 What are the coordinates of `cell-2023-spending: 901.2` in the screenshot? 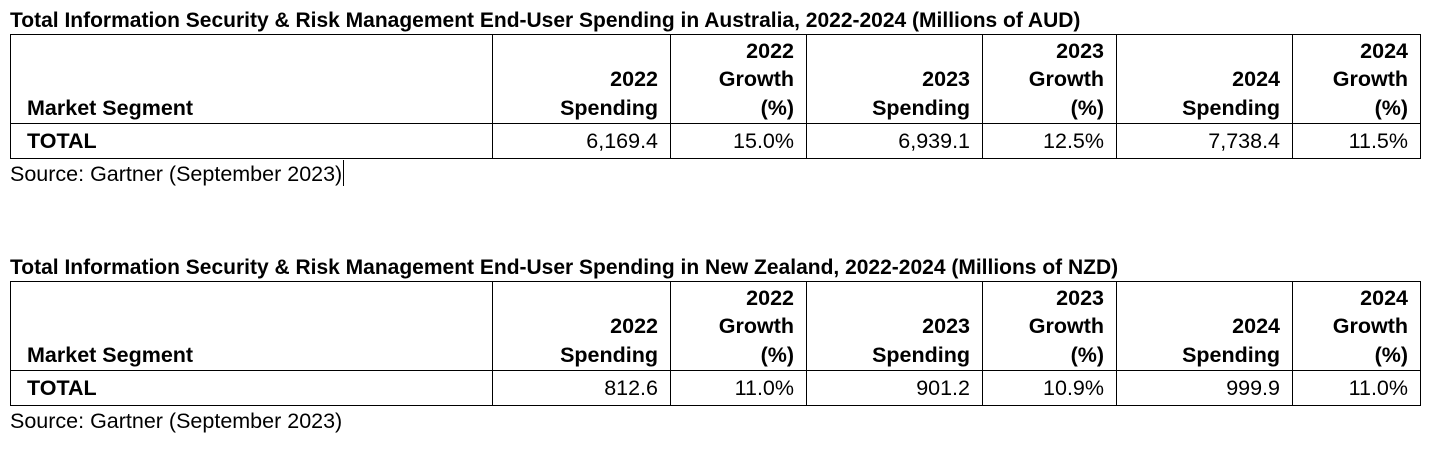 It's located at (894, 388).